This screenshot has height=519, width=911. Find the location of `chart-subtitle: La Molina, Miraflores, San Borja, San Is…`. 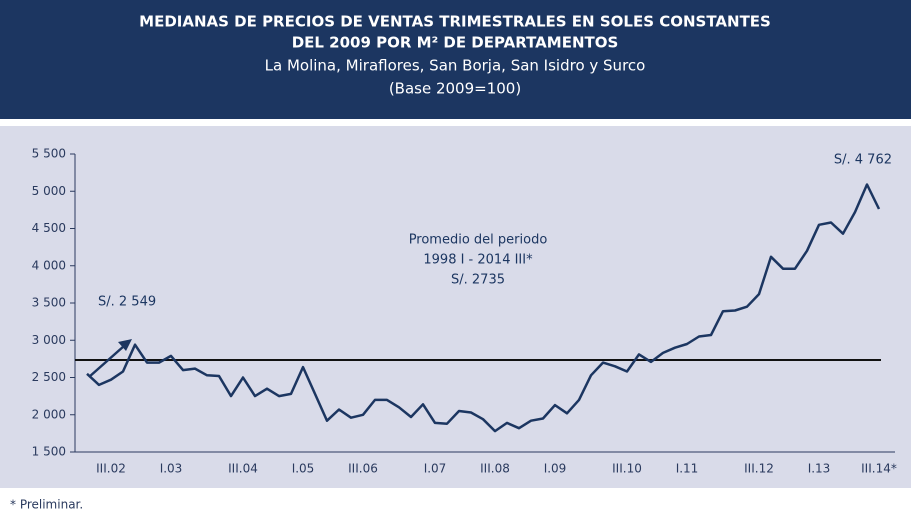

chart-subtitle: La Molina, Miraflores, San Borja, San Is… is located at coordinates (455, 66).